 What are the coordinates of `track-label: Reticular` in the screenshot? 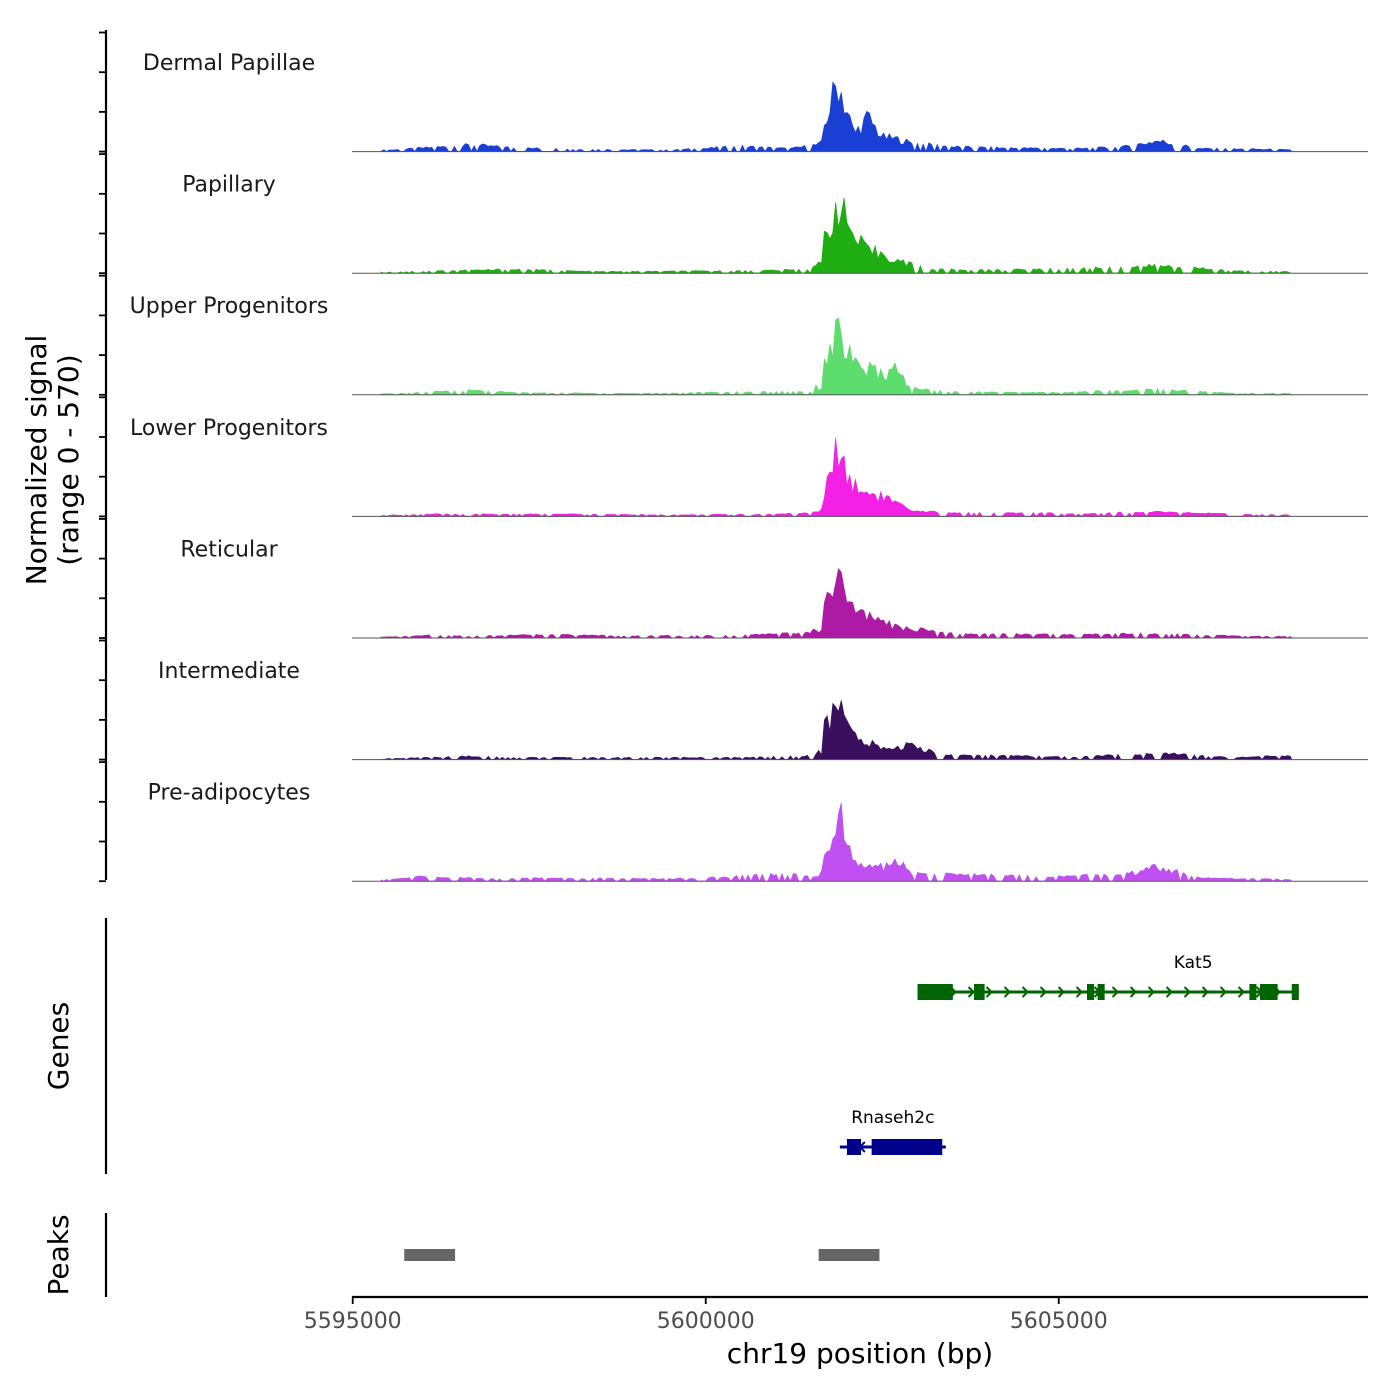 It's located at (229, 549).